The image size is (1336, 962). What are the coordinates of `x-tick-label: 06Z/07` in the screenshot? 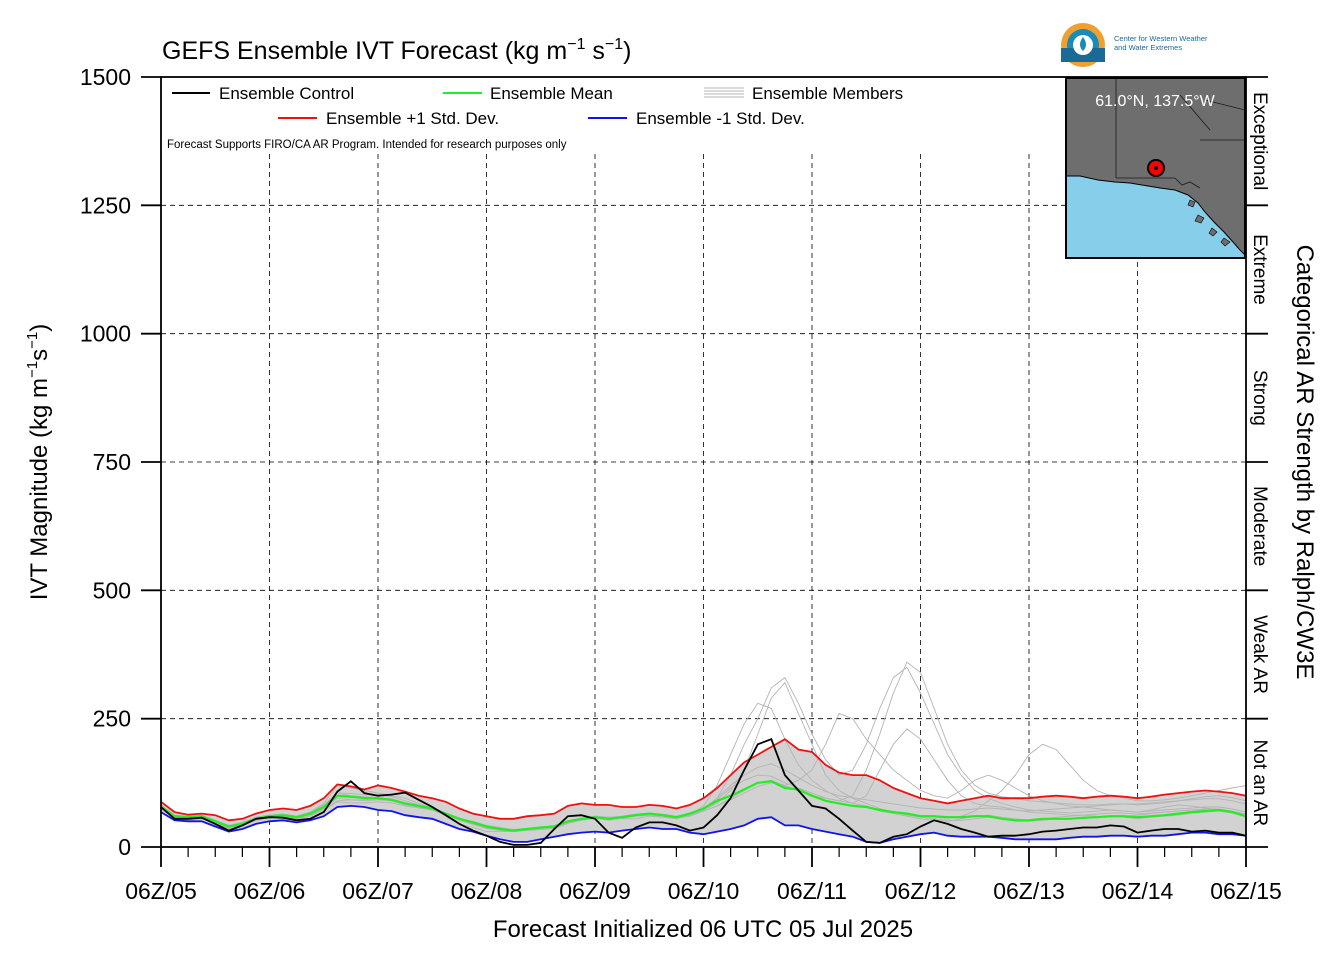 It's located at (378, 891).